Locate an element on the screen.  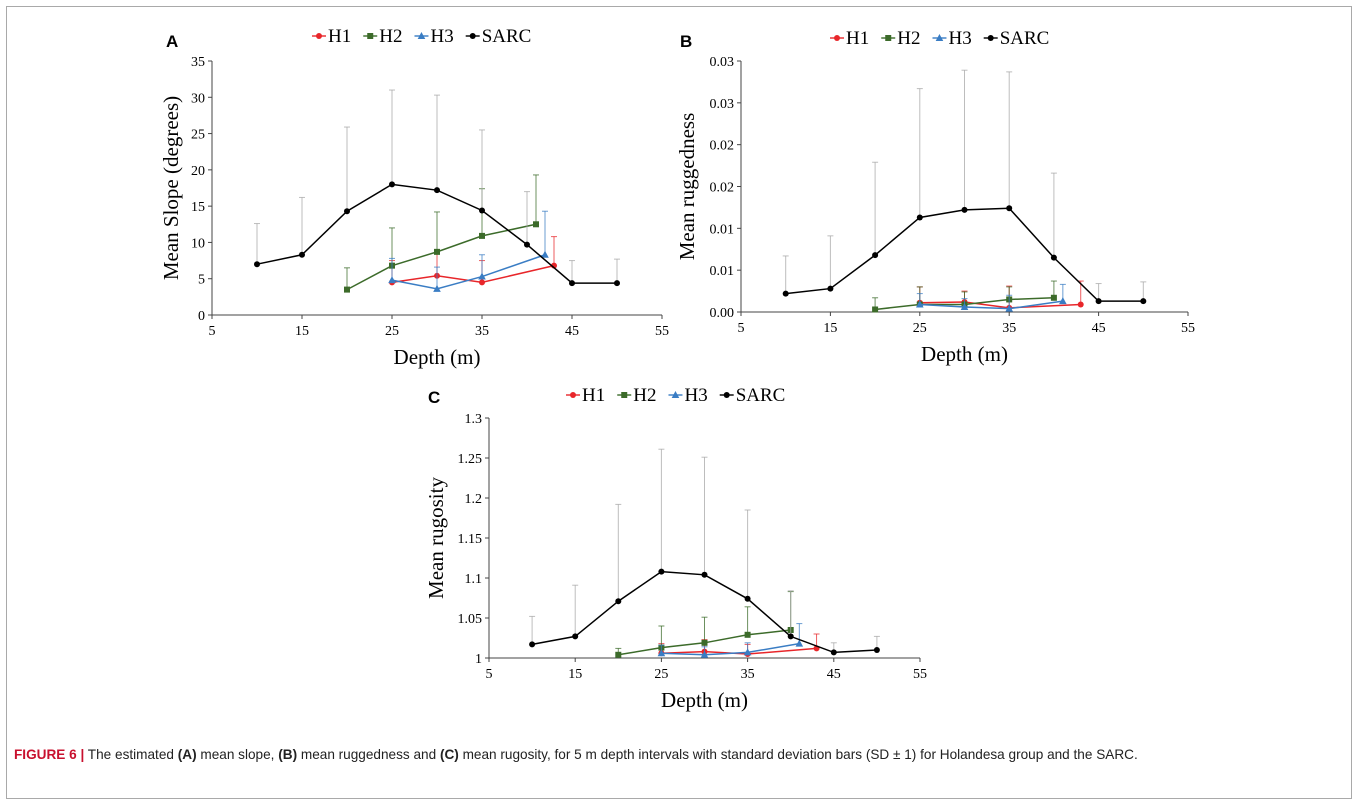
y-tick-label: 35 is located at coordinates (198, 62).